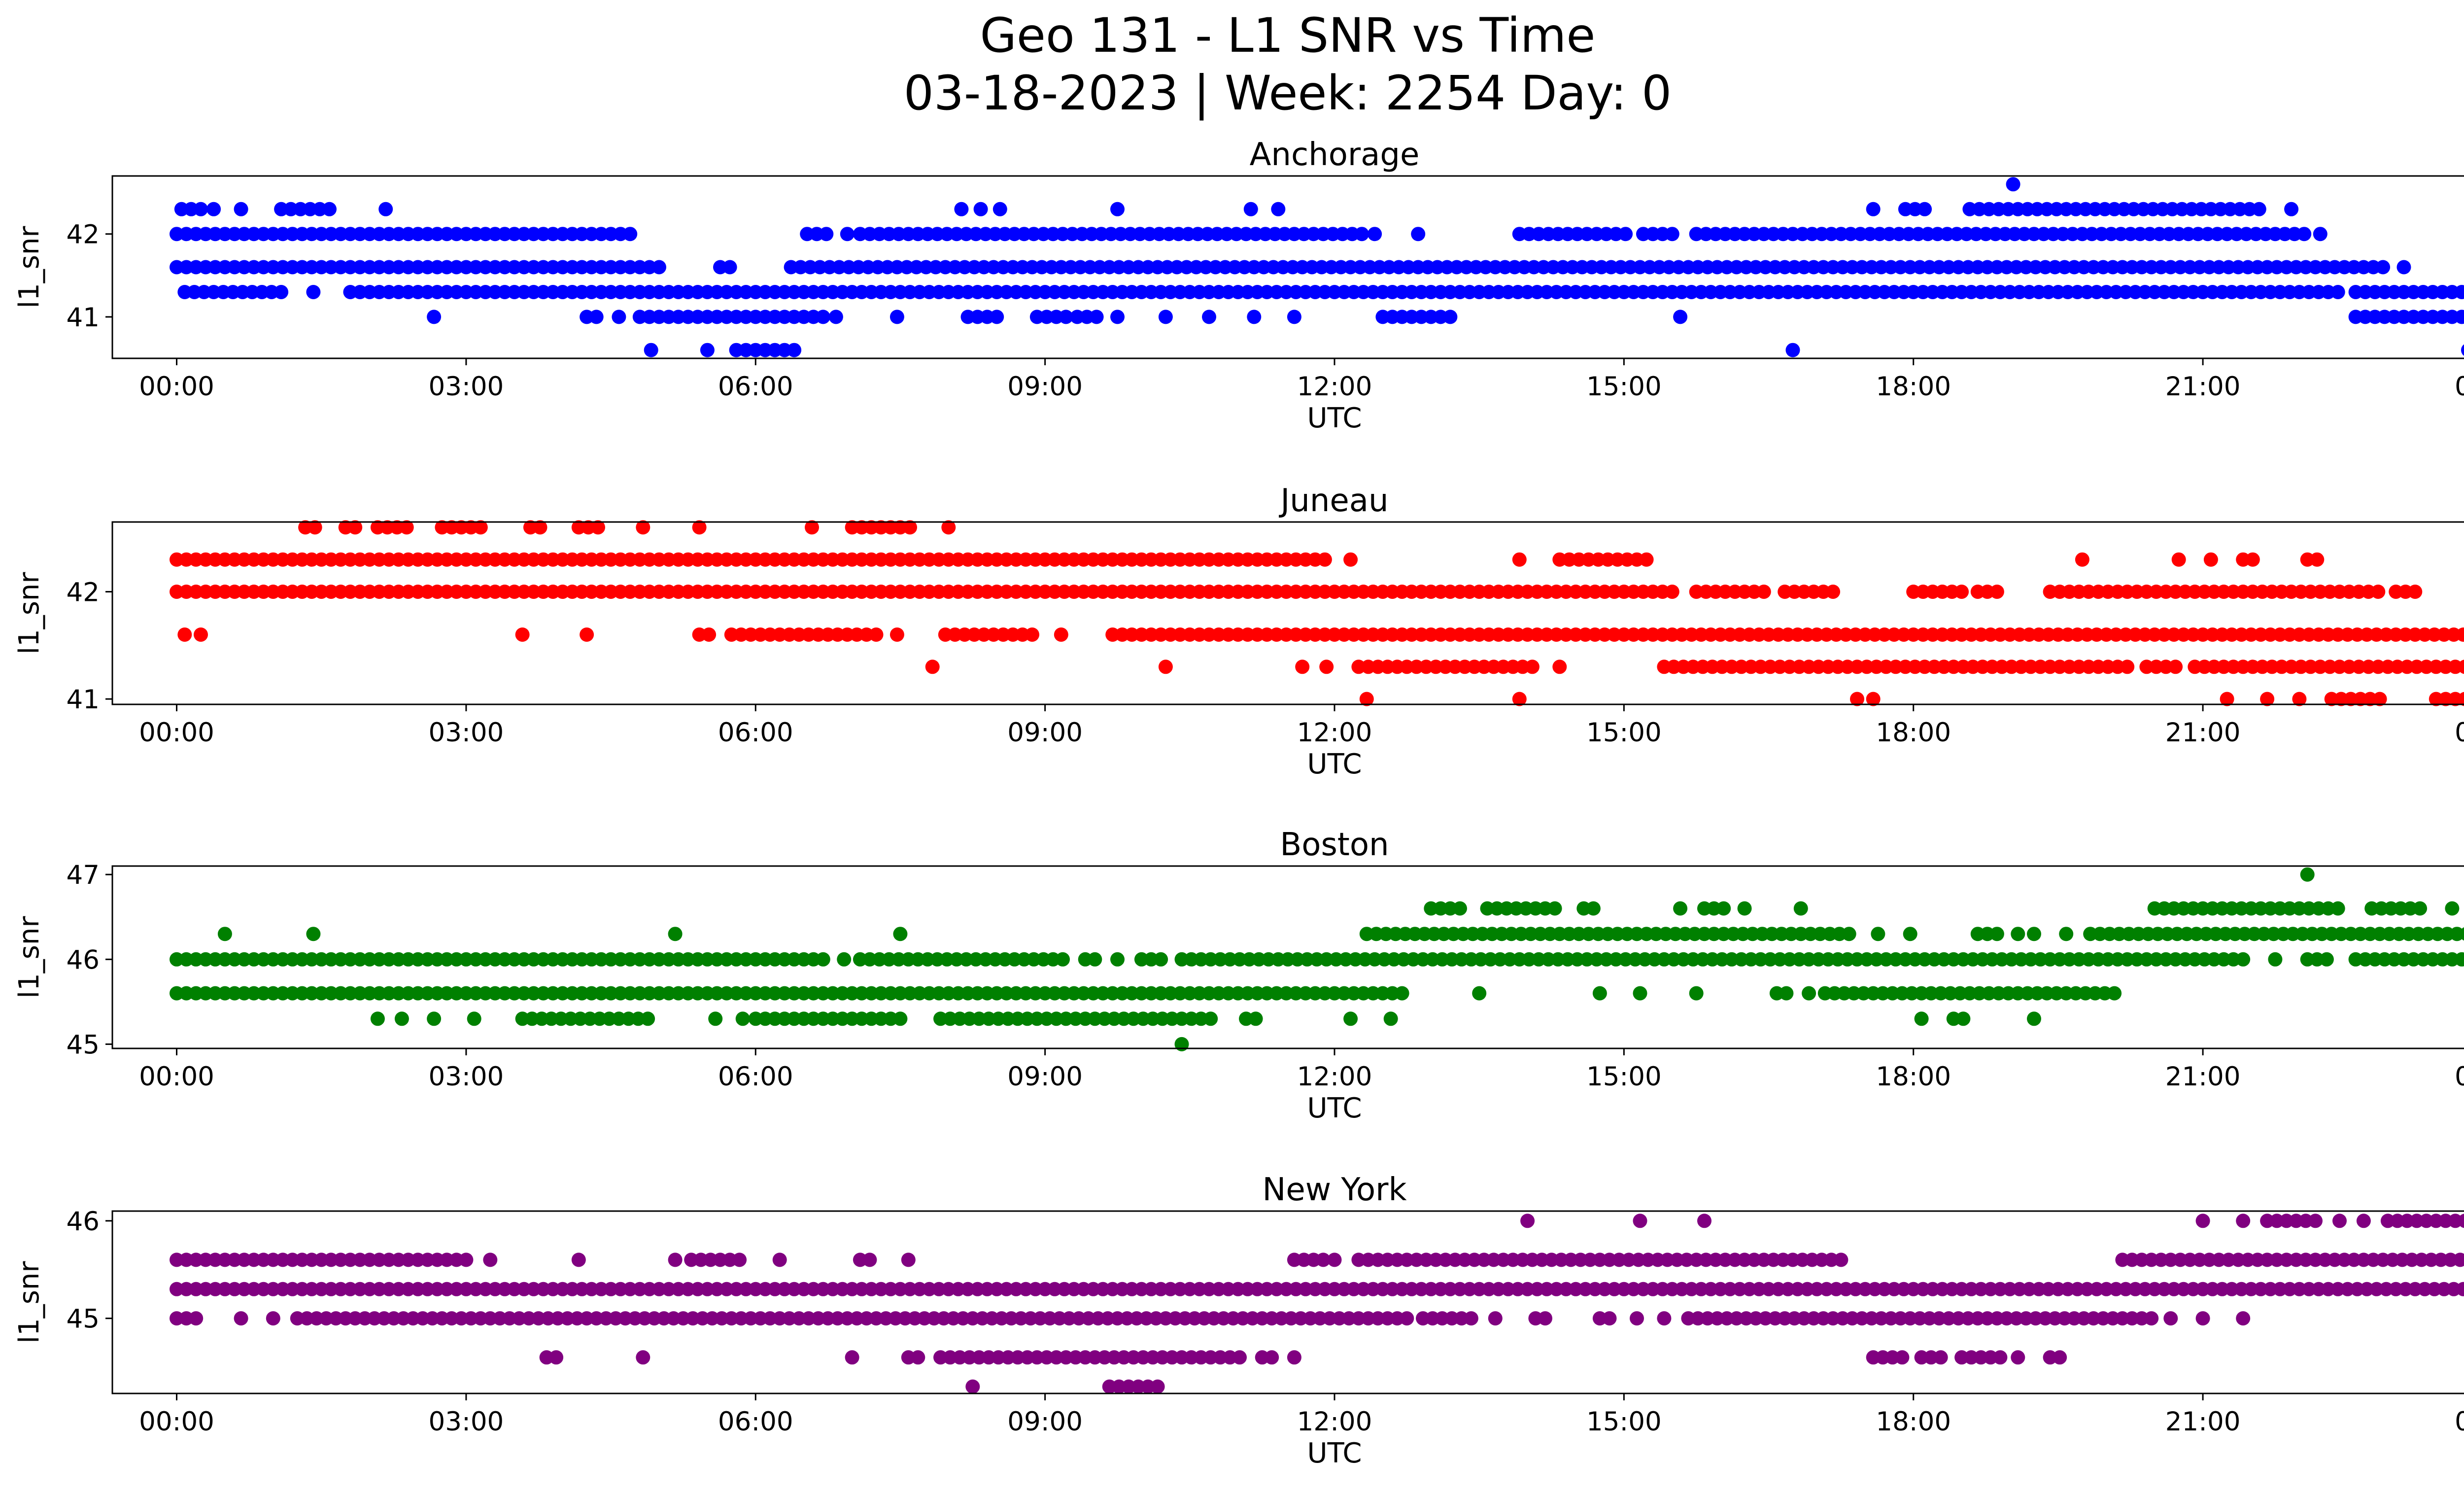  Describe the element at coordinates (29, 267) in the screenshot. I see `y-axis-label: l1_snr` at that location.